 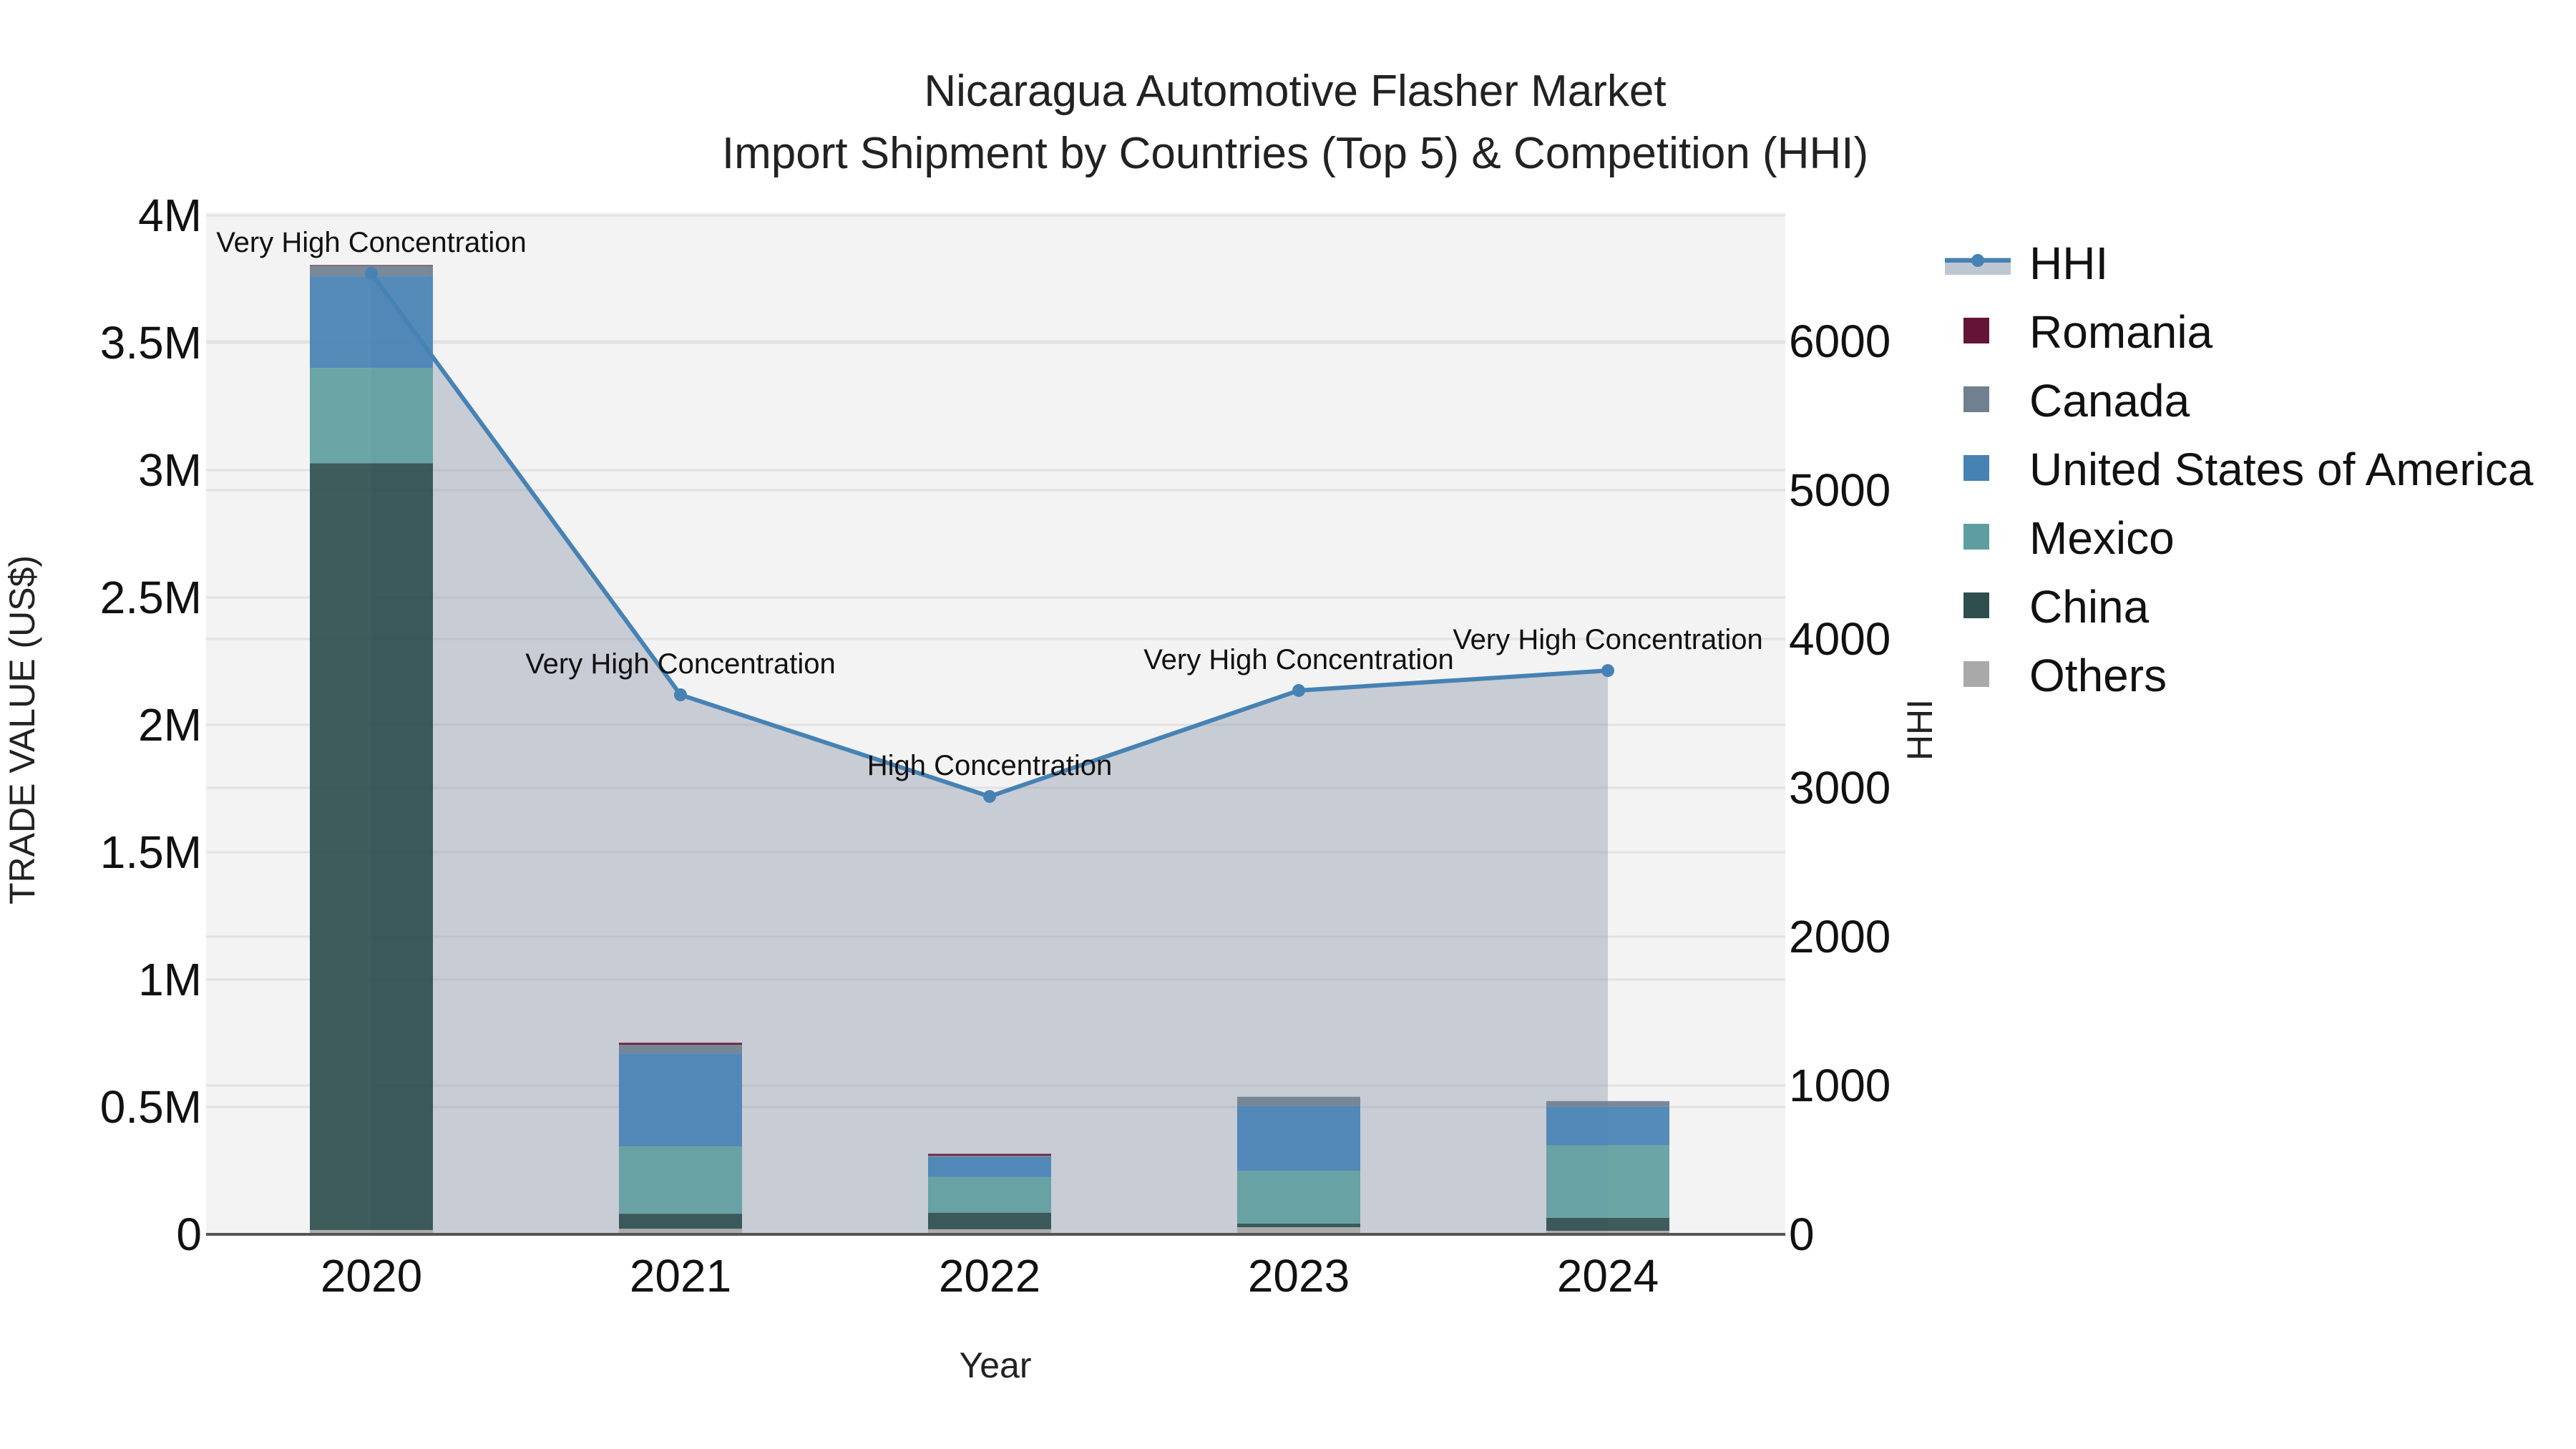 What do you see at coordinates (22, 729) in the screenshot?
I see `y-axis-title: TRADE VALUE (US$)` at bounding box center [22, 729].